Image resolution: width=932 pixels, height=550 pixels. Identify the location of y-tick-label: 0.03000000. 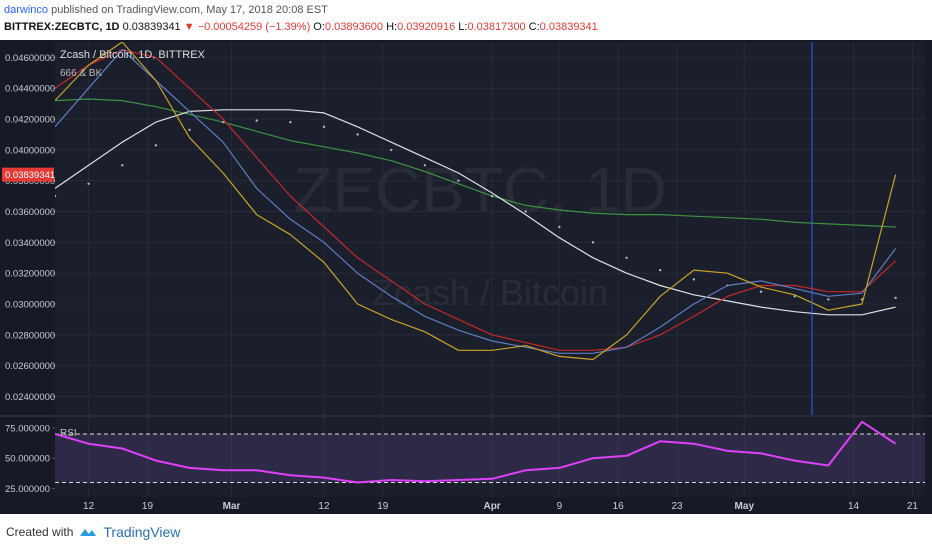
(30, 305).